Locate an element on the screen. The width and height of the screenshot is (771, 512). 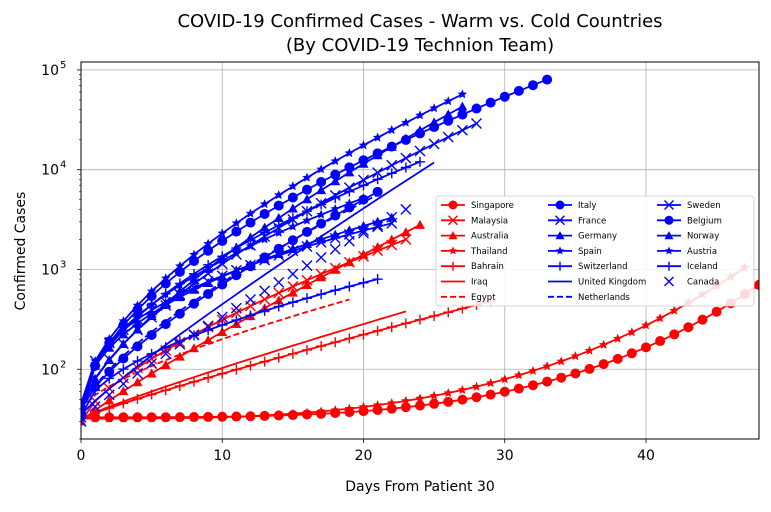
x-axis-label: Days From Patient 30 is located at coordinates (420, 487).